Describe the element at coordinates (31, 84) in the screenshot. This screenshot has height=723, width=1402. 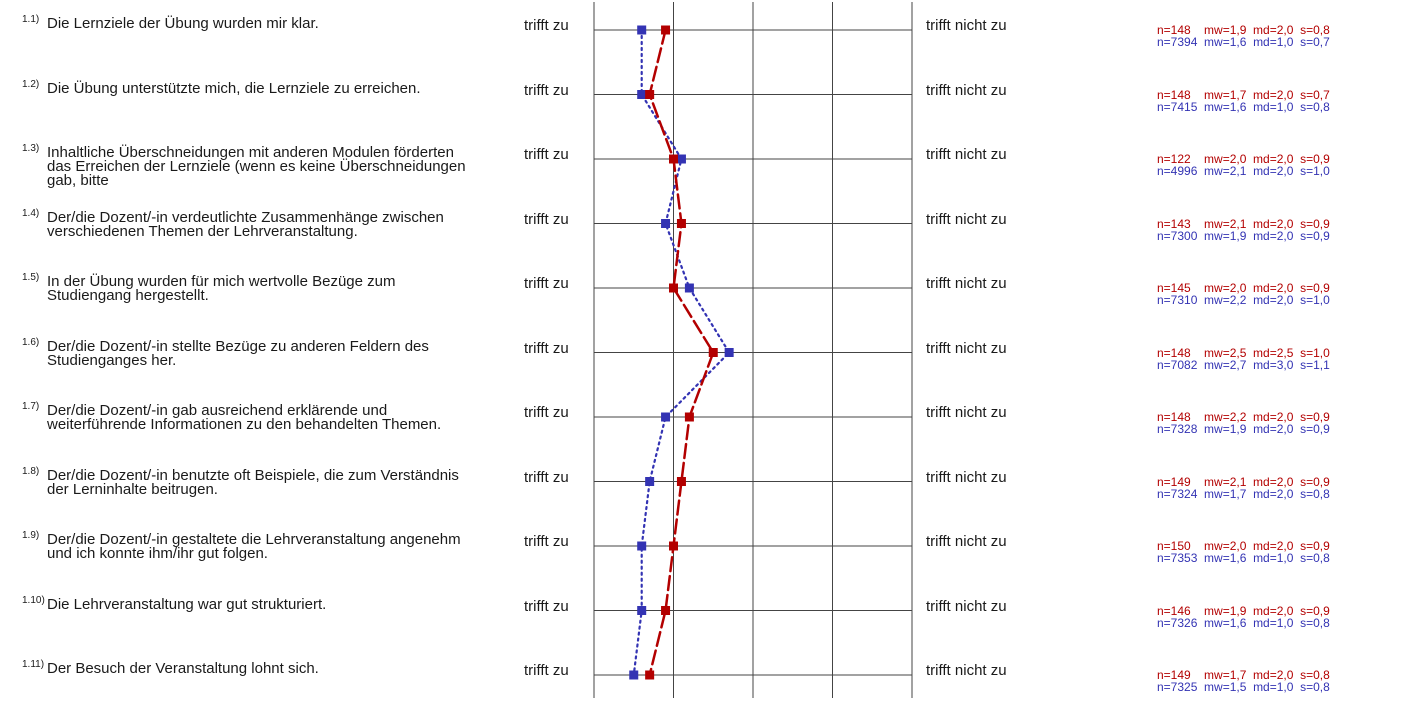
I see `question-number: 1.2)` at that location.